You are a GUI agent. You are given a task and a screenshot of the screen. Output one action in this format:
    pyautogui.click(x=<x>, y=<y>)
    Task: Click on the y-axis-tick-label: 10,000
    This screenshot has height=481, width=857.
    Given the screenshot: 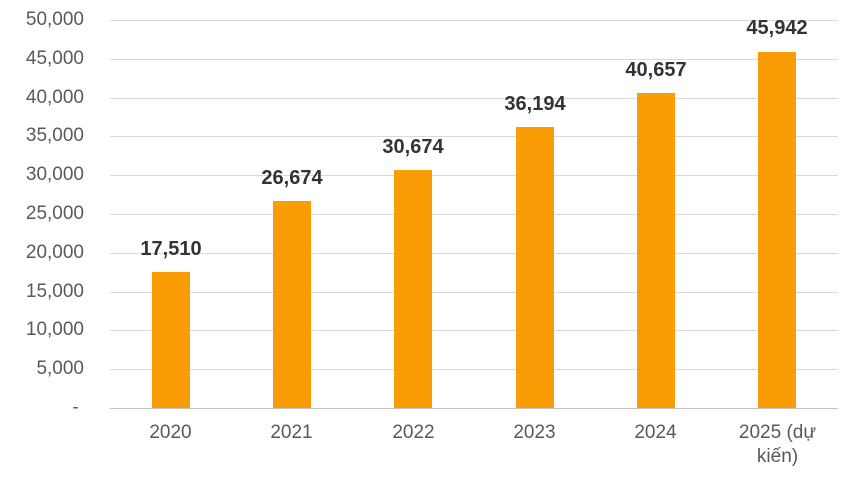 What is the action you would take?
    pyautogui.click(x=54, y=329)
    